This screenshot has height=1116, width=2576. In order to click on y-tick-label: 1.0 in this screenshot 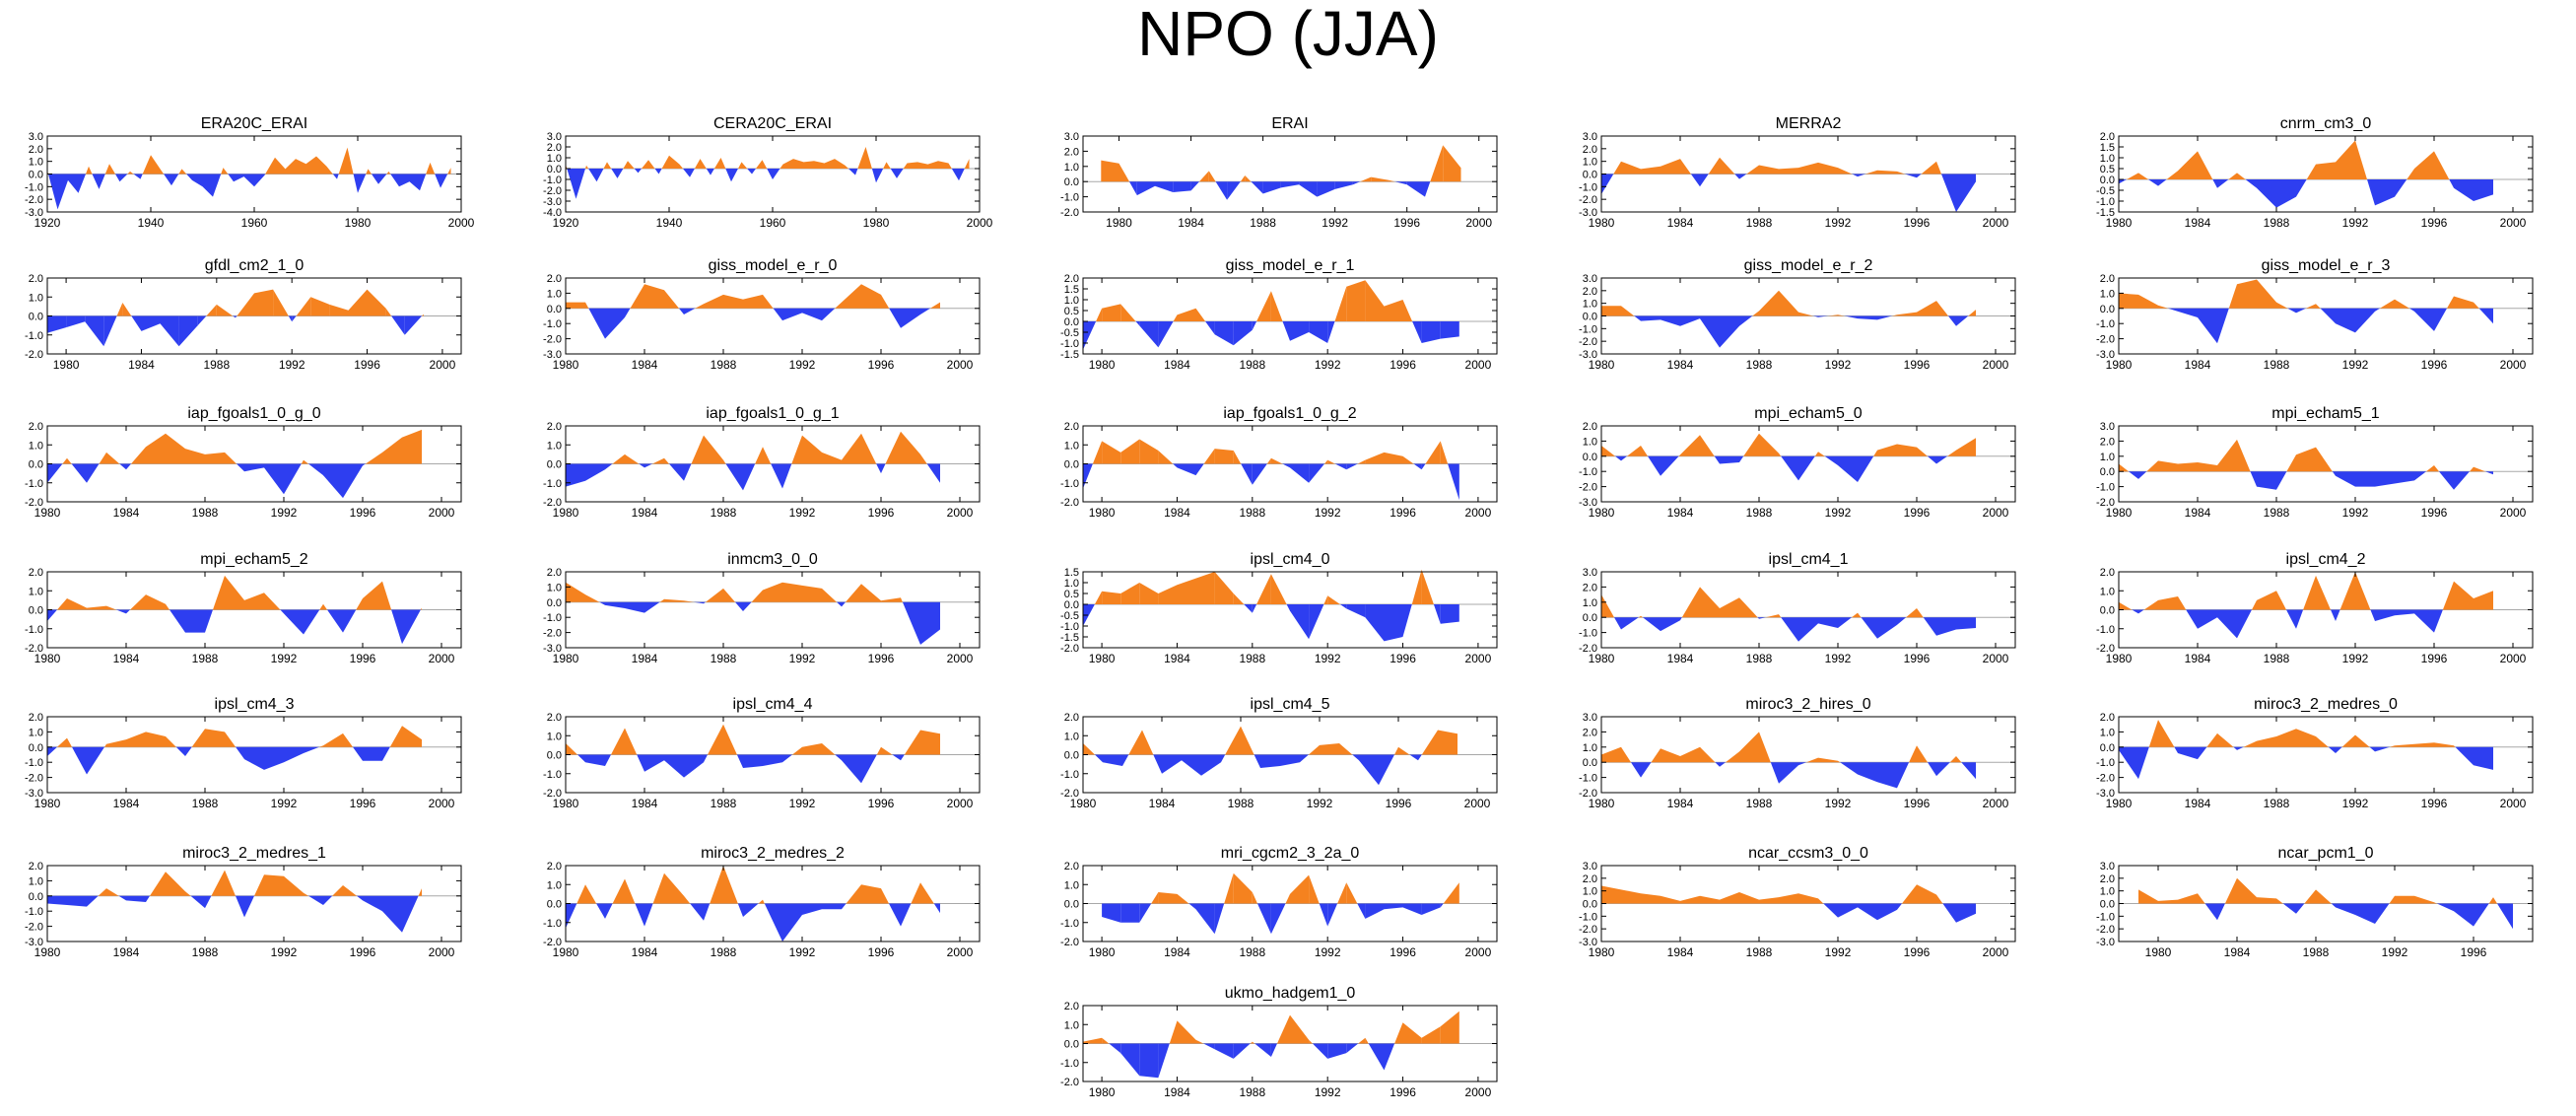, I will do `click(2107, 294)`.